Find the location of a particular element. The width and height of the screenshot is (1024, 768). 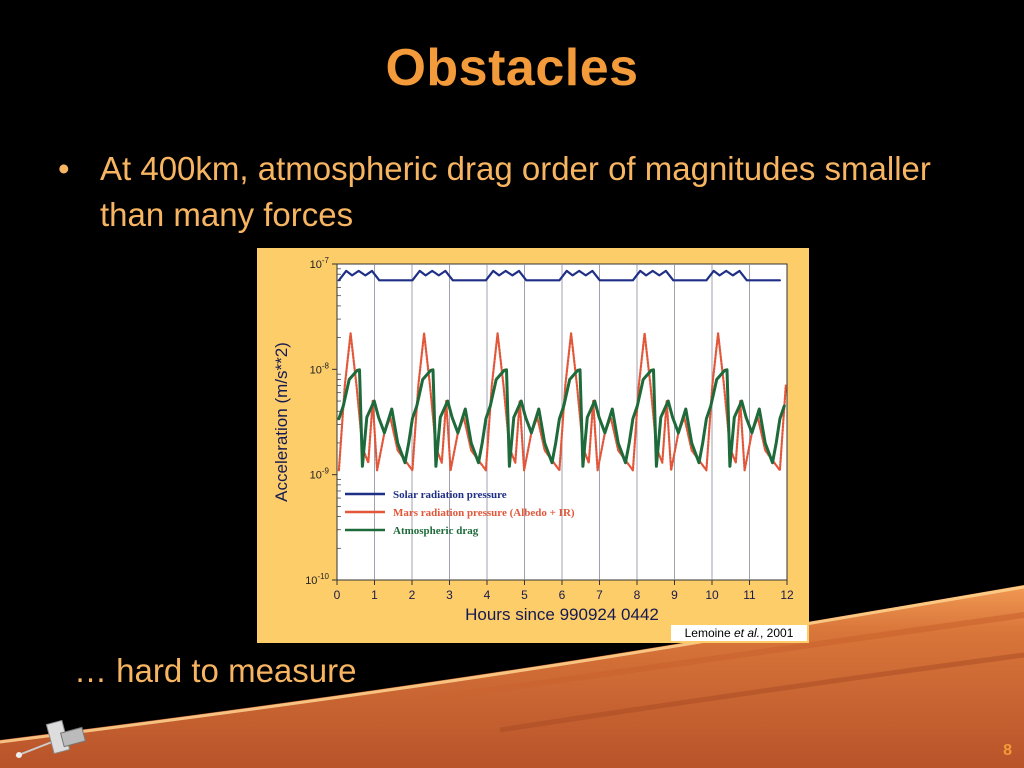

x-tick-label: 10 is located at coordinates (712, 595).